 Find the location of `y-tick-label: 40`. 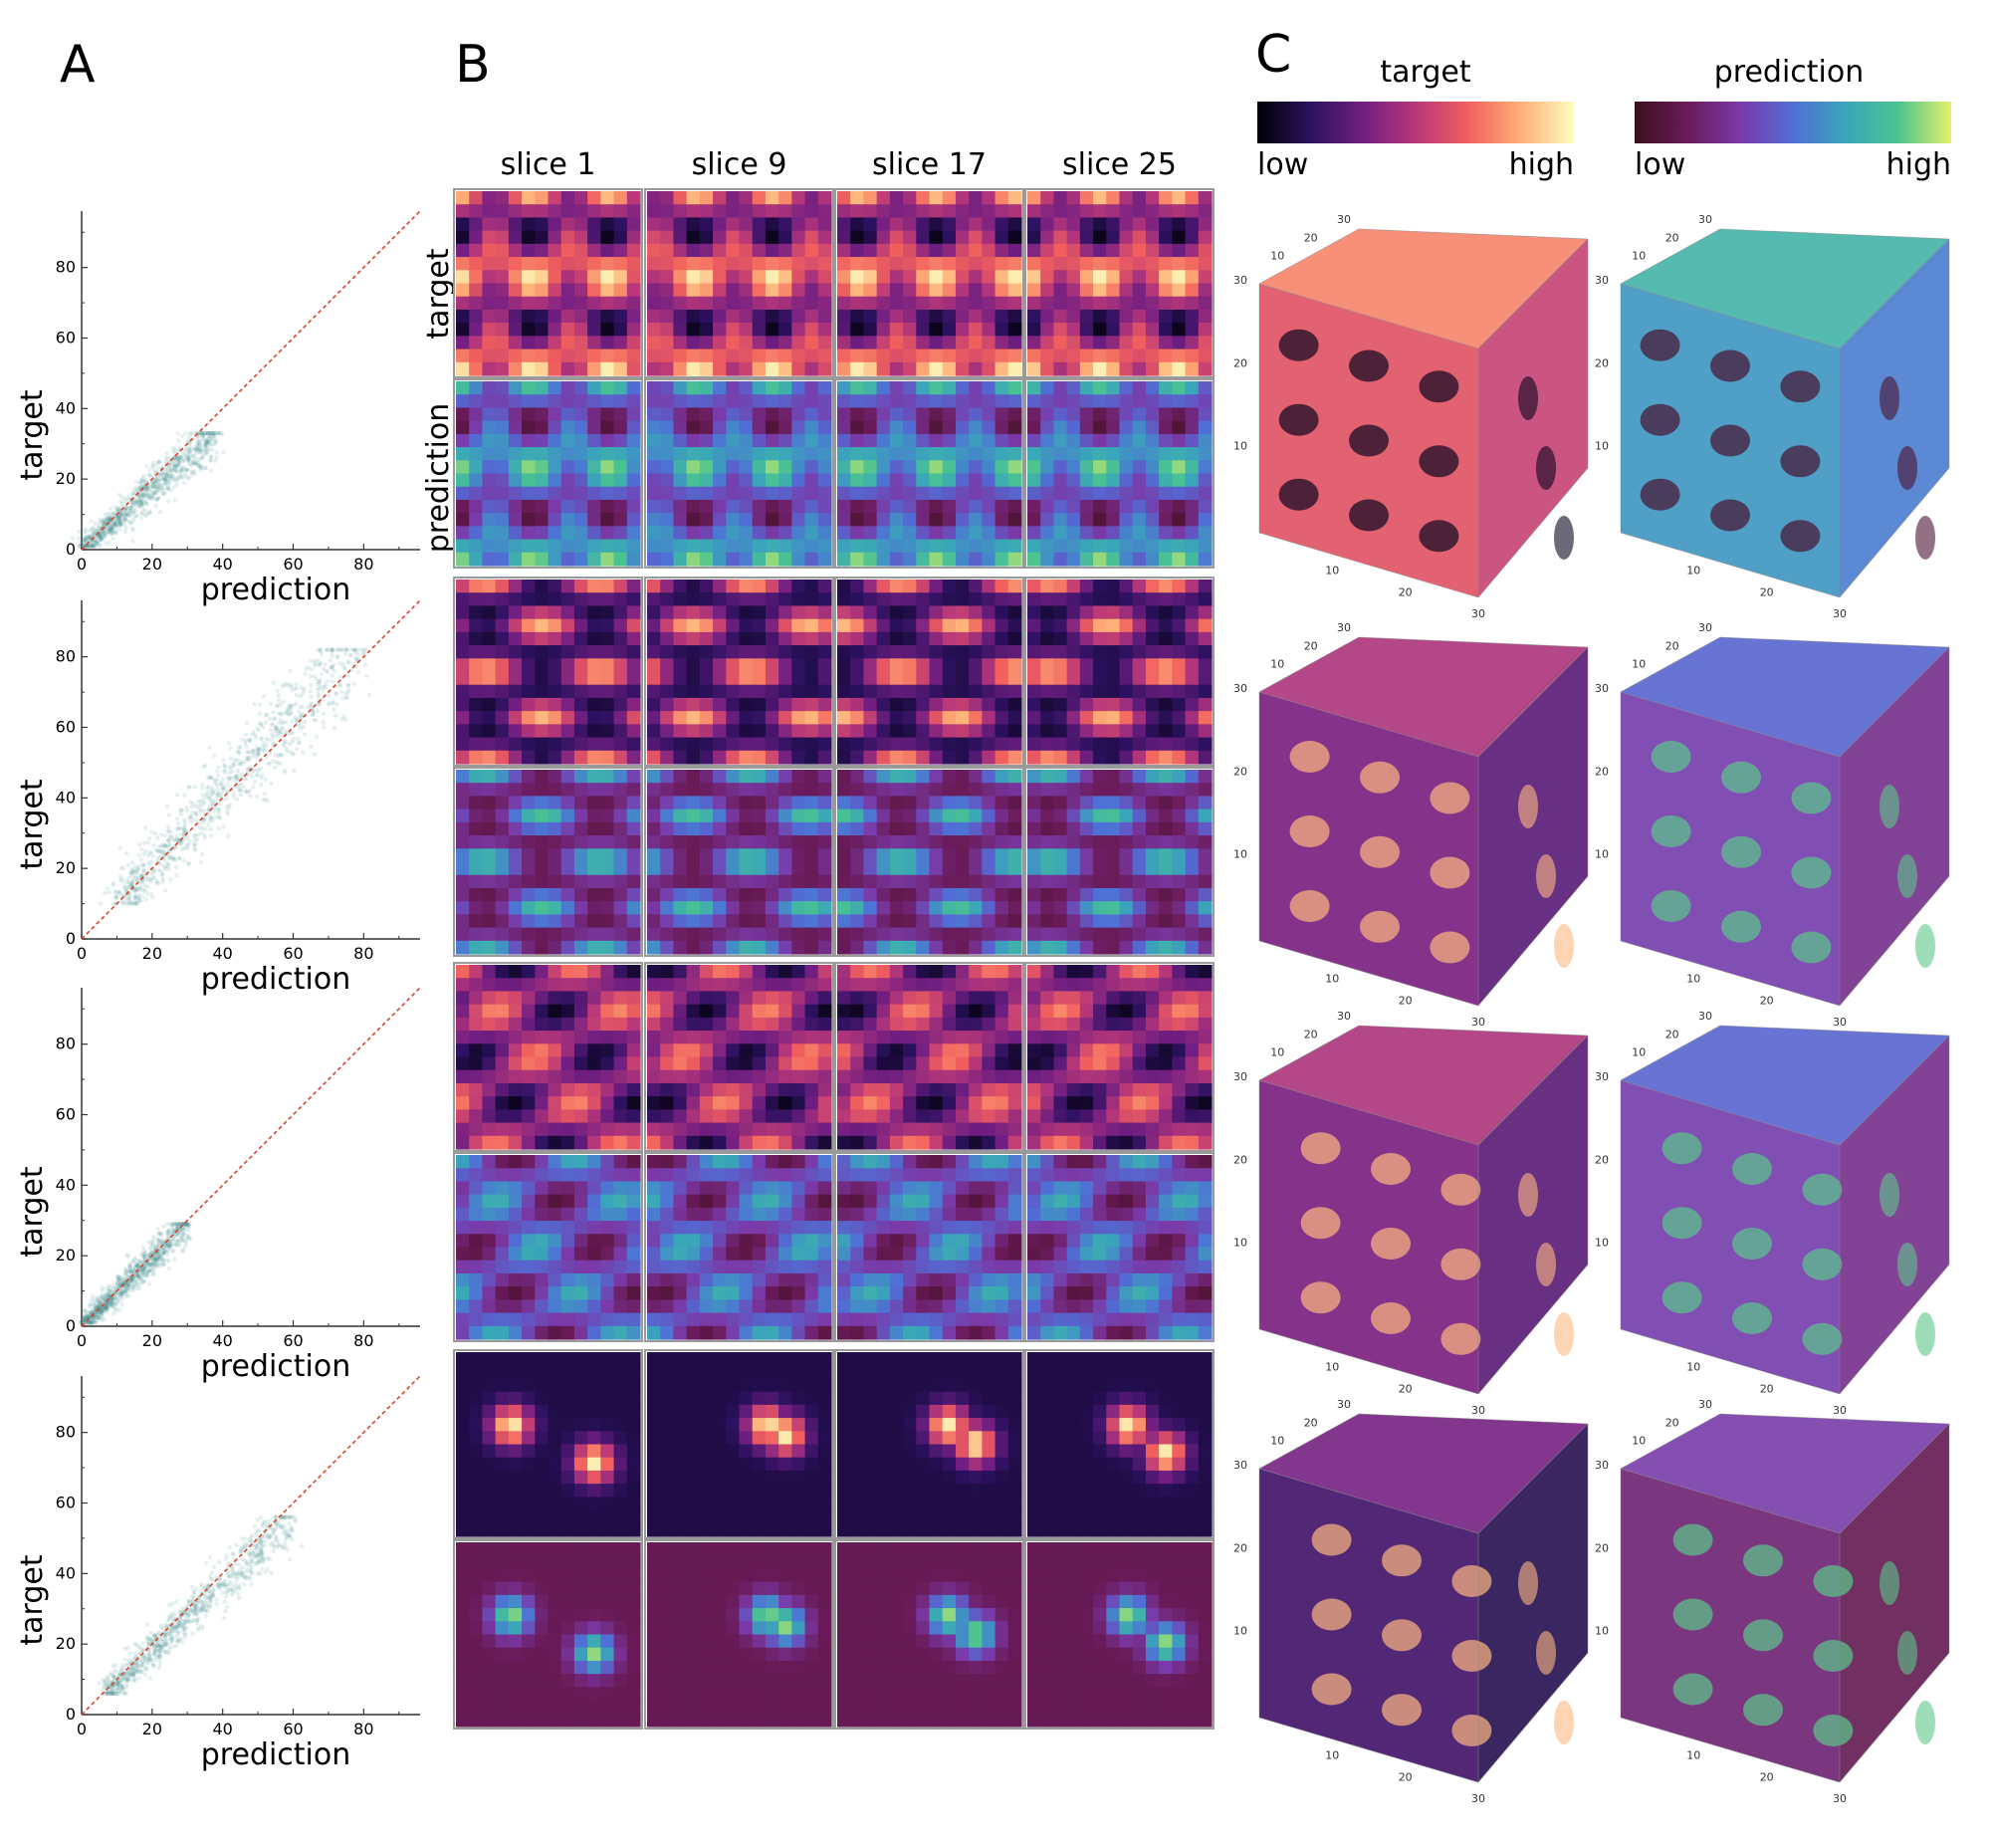

y-tick-label: 40 is located at coordinates (66, 1572).